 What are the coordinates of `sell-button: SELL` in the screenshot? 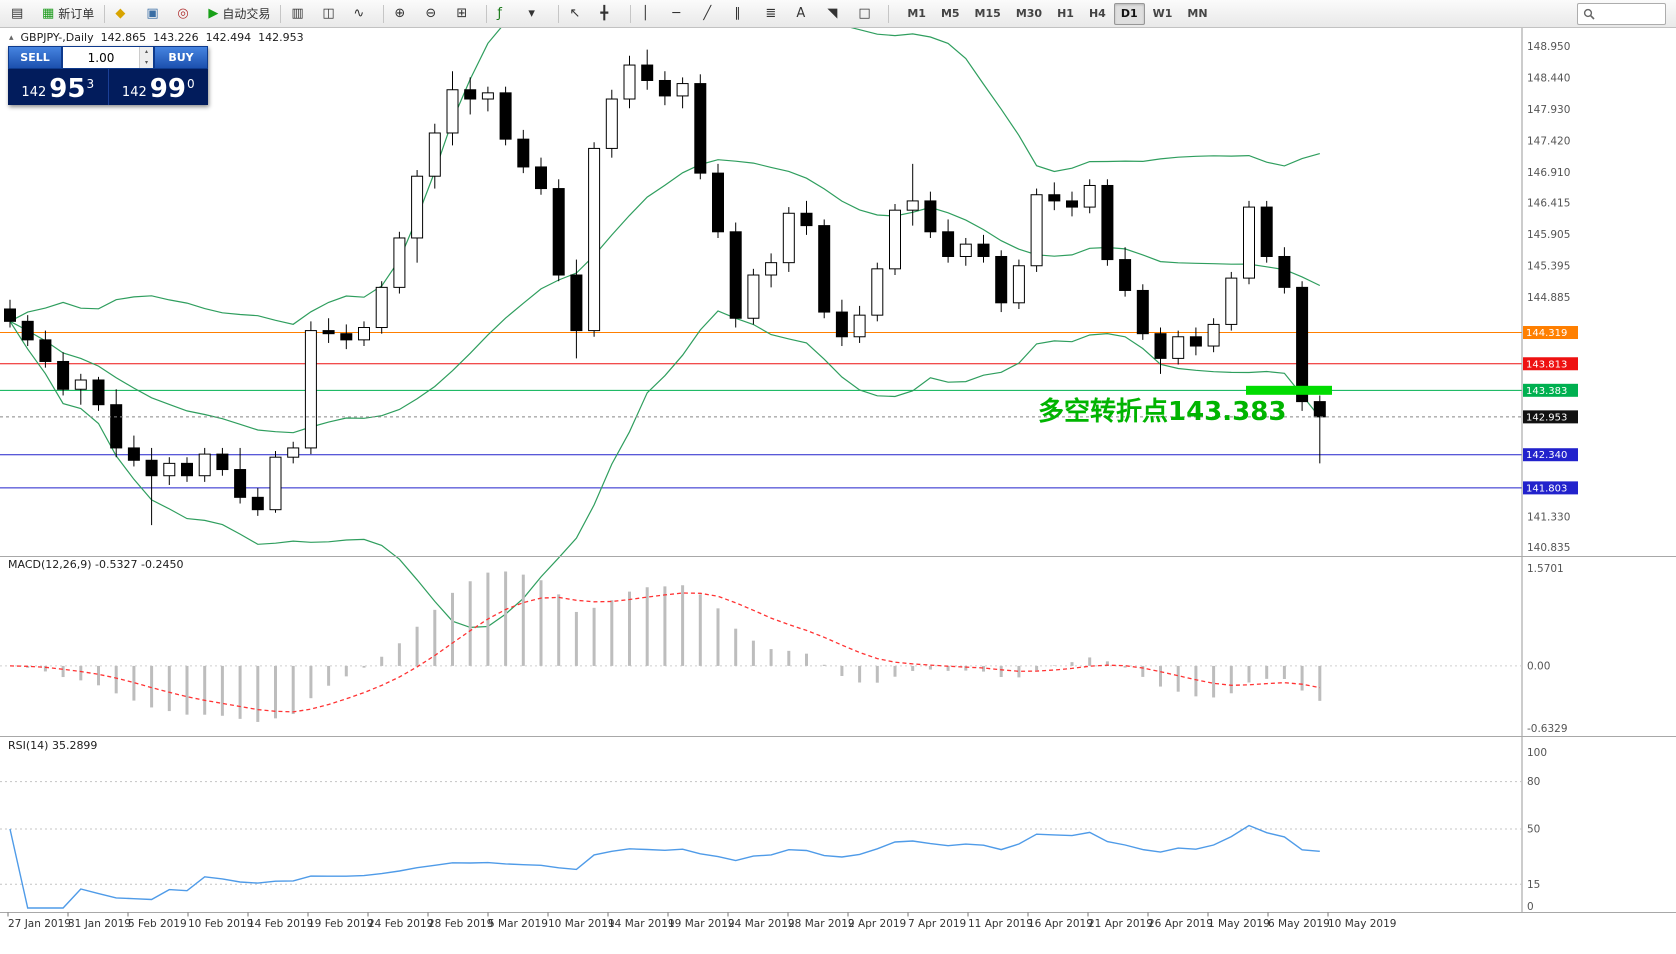 It's located at (35, 57).